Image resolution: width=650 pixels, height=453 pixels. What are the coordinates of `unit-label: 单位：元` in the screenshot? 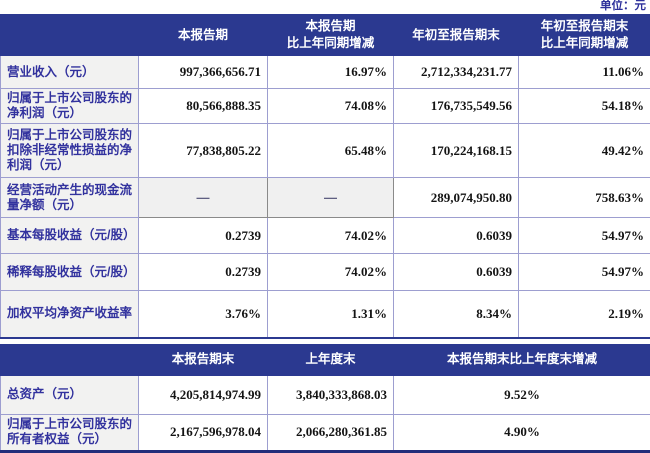 It's located at (325, 7).